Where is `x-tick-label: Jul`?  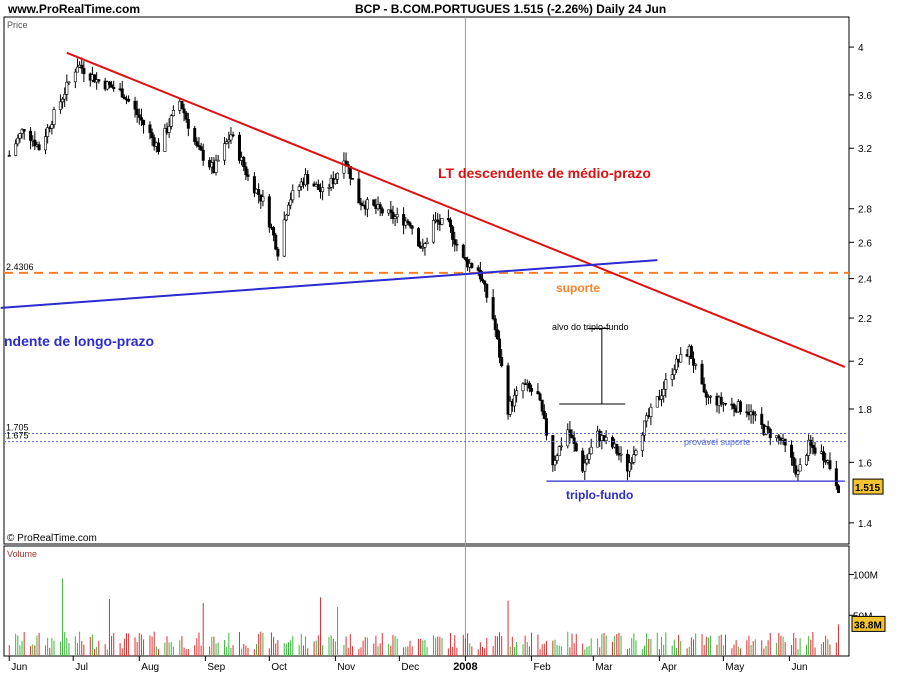 x-tick-label: Jul is located at coordinates (81, 667).